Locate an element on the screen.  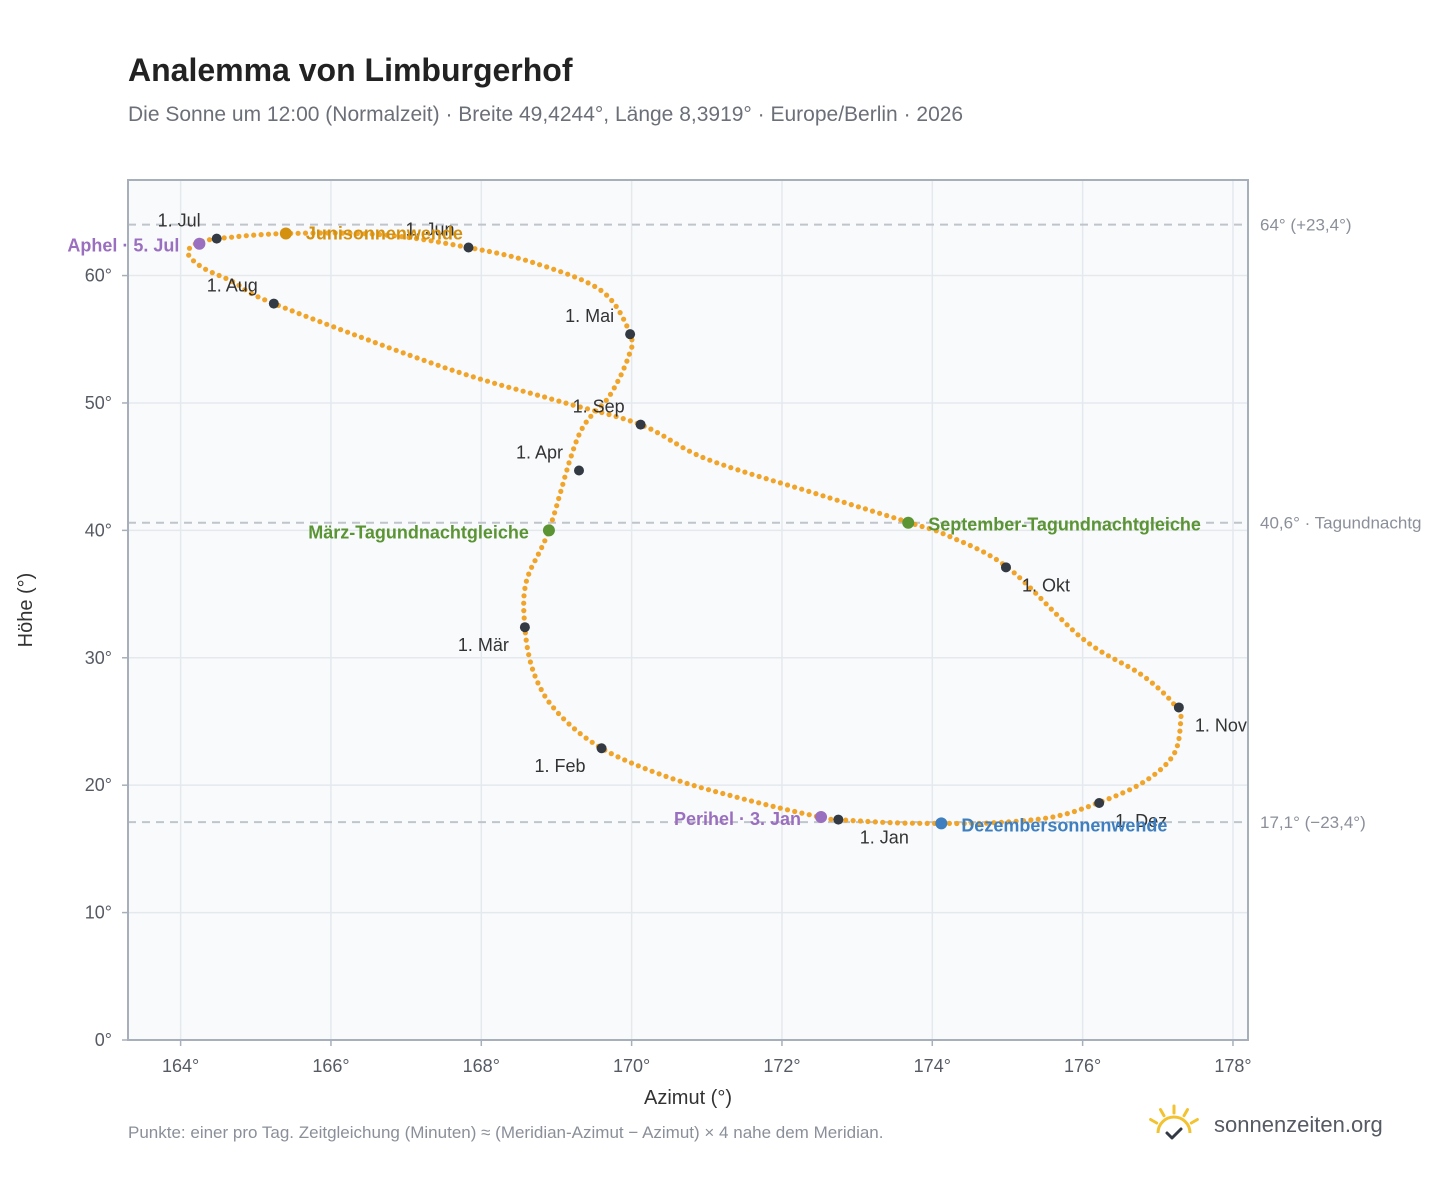
month-label: 1. Dez is located at coordinates (1141, 821).